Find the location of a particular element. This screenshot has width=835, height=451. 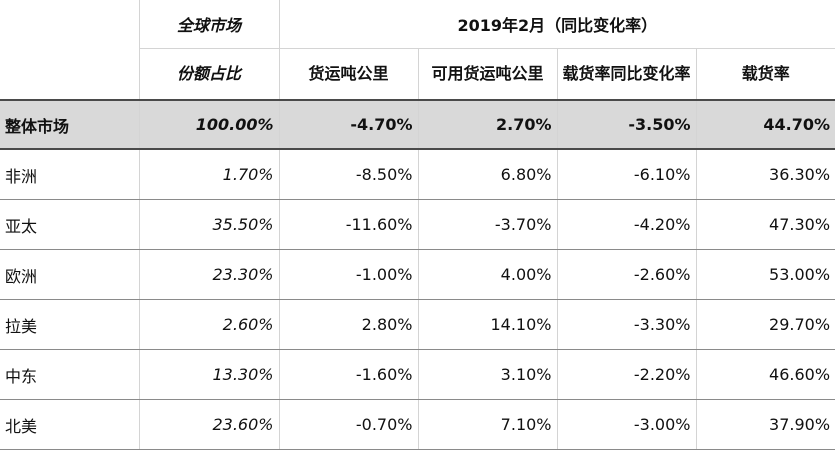

header-share-bottom: 份额占比 is located at coordinates (208, 74).